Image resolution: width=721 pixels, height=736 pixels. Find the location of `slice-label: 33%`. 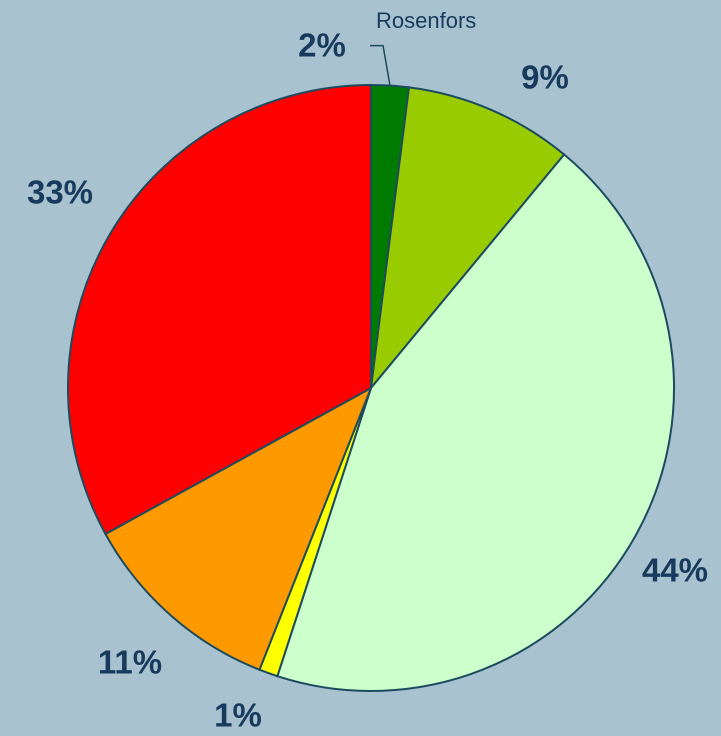

slice-label: 33% is located at coordinates (60, 192).